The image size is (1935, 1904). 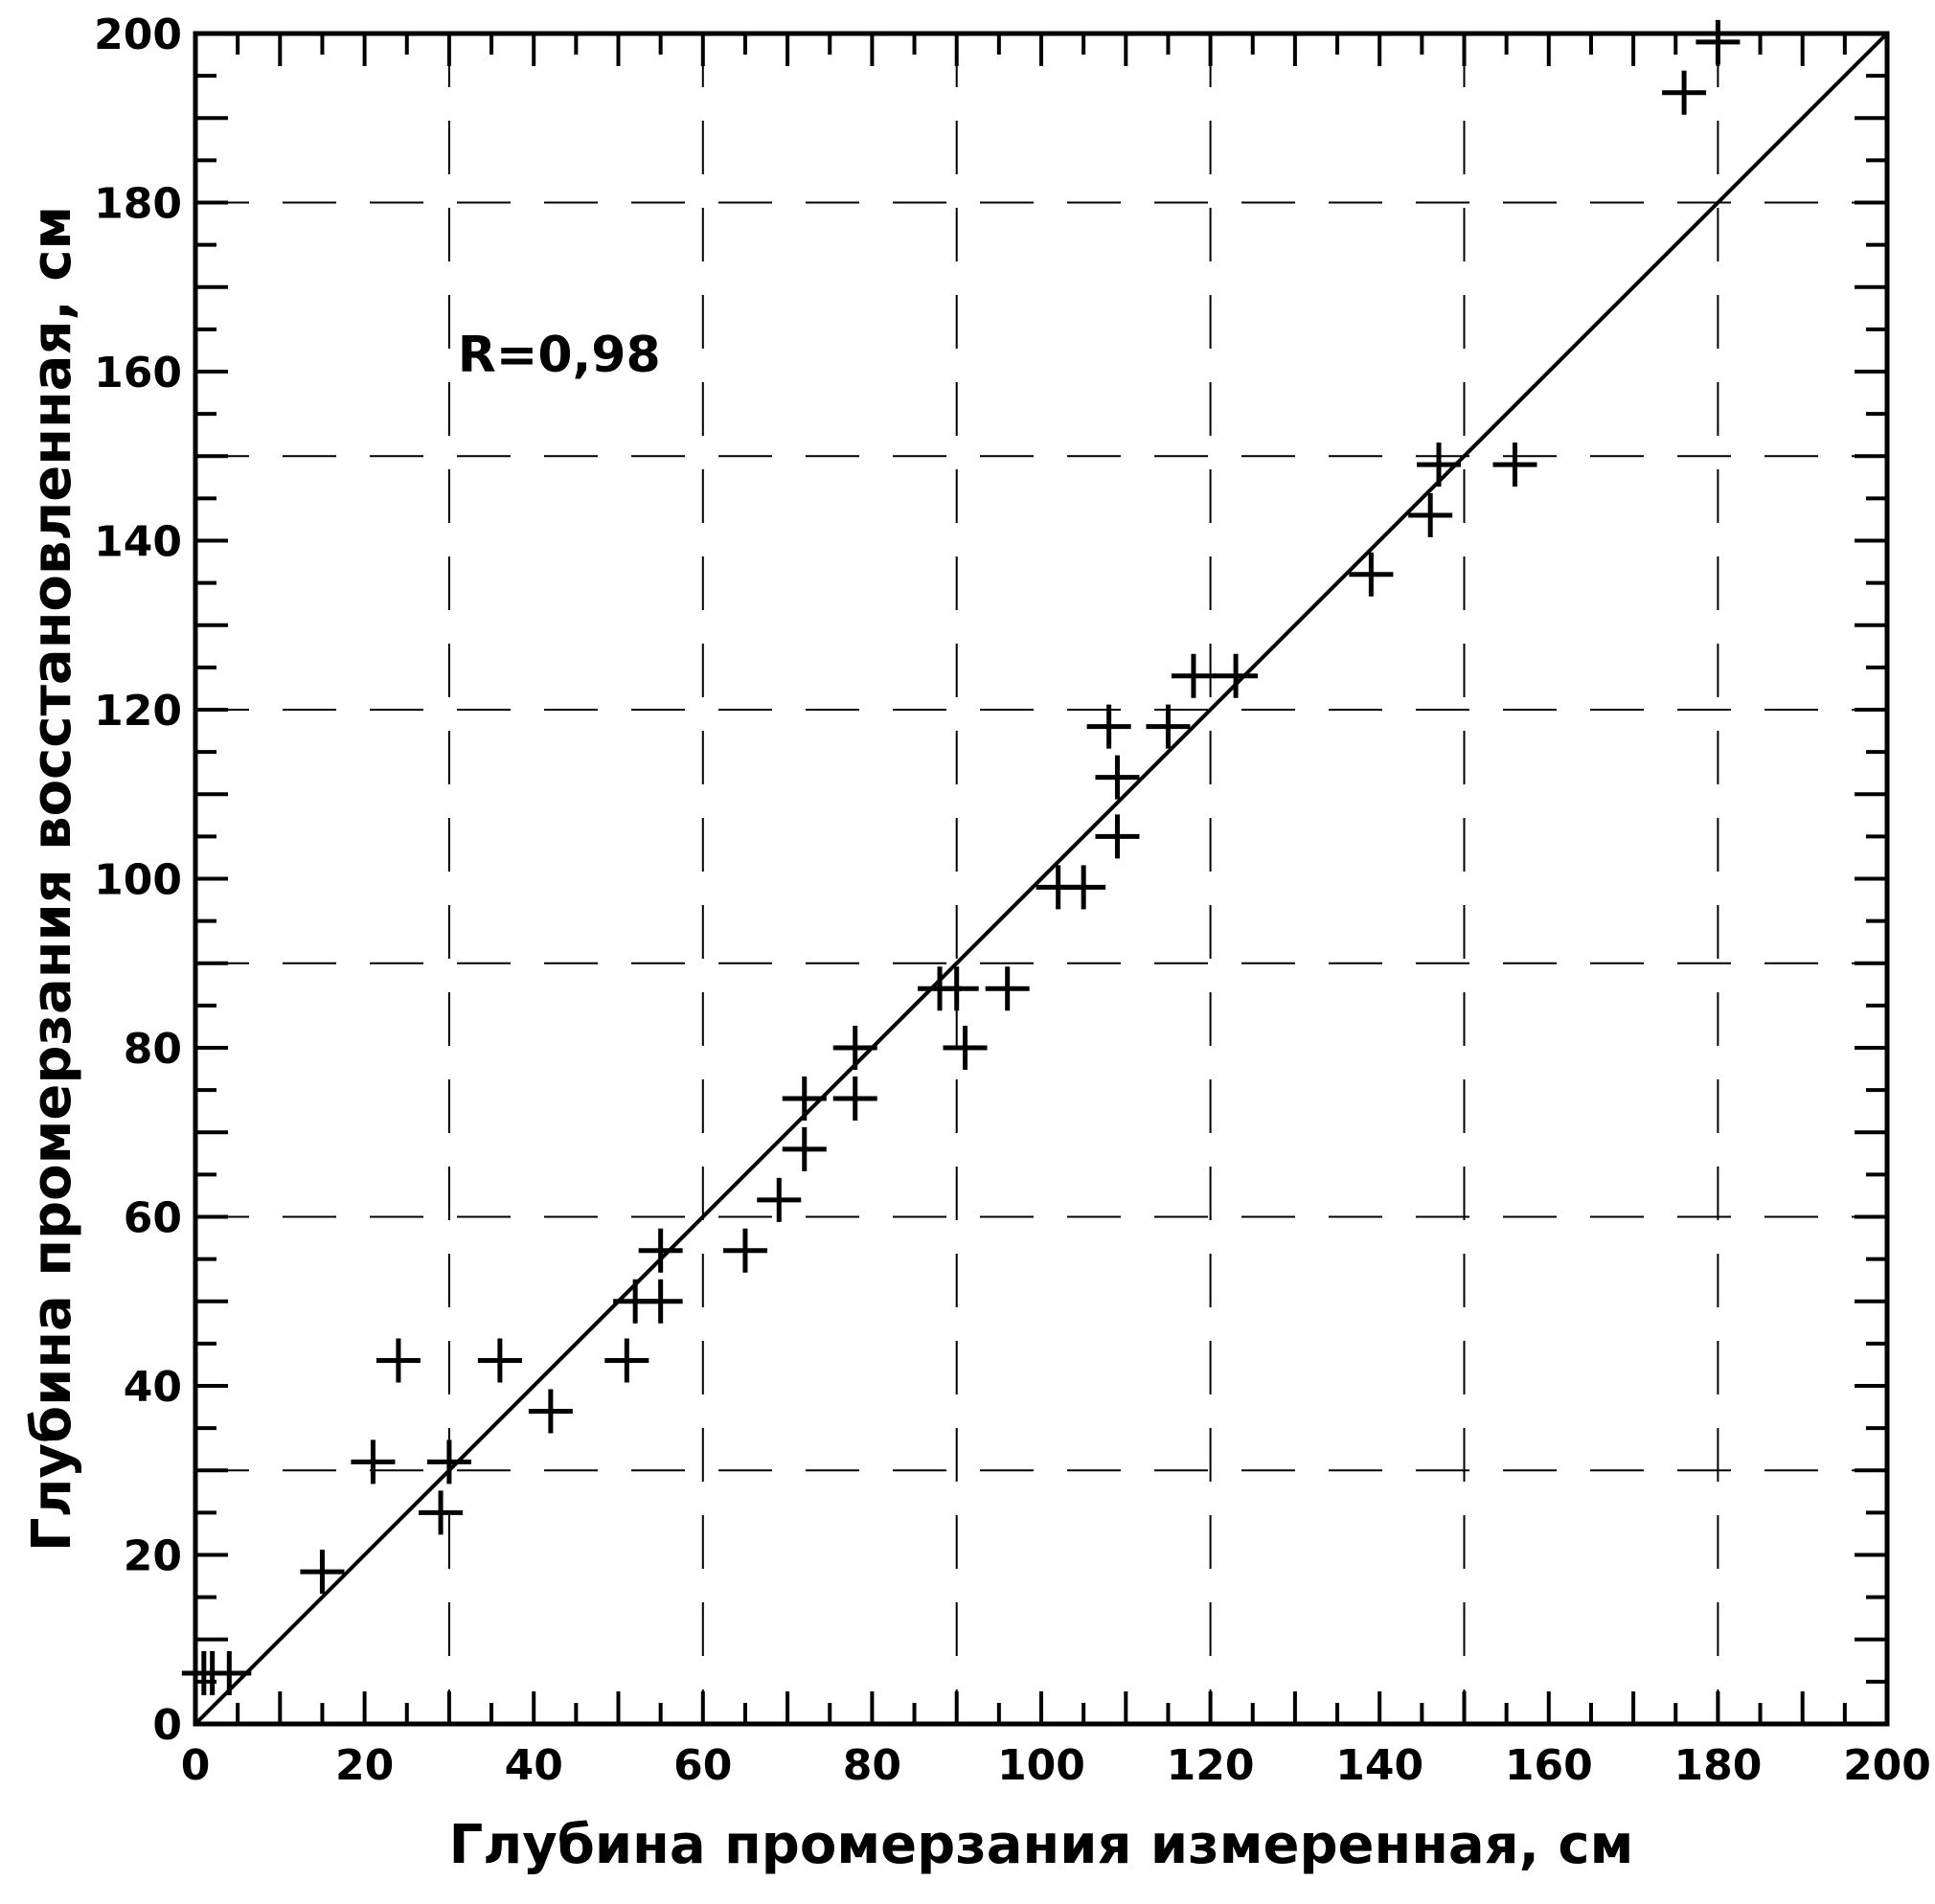 I want to click on x-tick-label: 160, so click(x=1549, y=1765).